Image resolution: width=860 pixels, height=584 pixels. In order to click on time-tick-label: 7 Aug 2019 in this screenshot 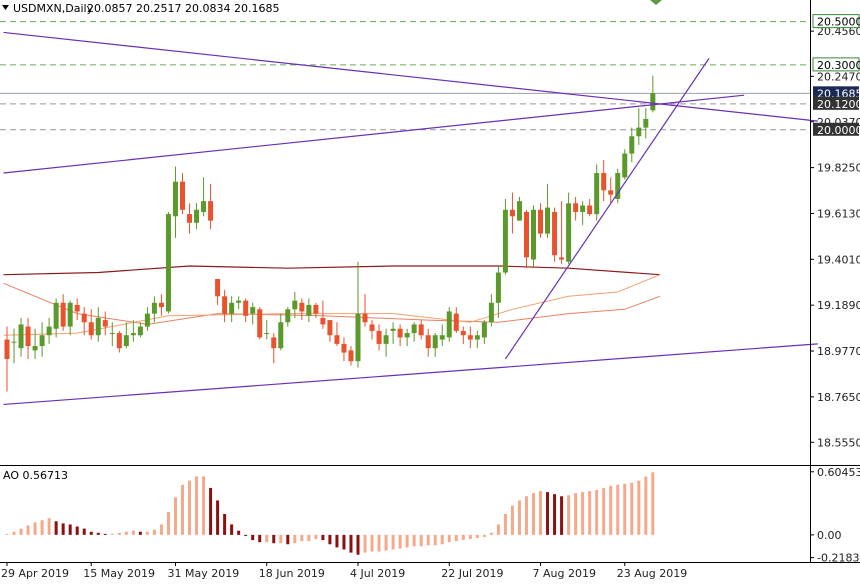, I will do `click(564, 573)`.